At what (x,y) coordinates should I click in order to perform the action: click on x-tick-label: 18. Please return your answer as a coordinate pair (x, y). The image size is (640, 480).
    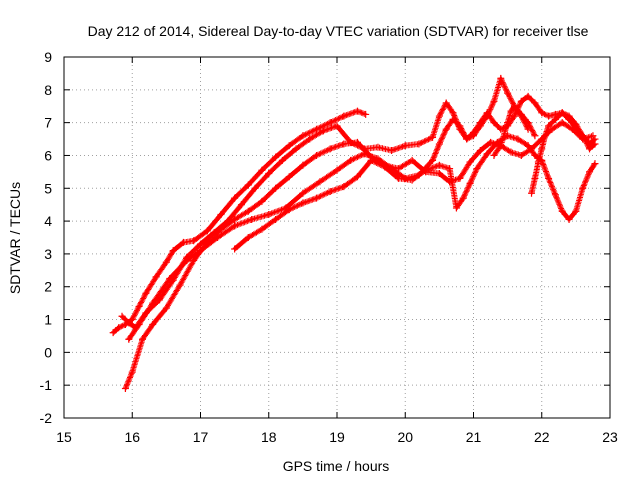
    Looking at the image, I should click on (269, 437).